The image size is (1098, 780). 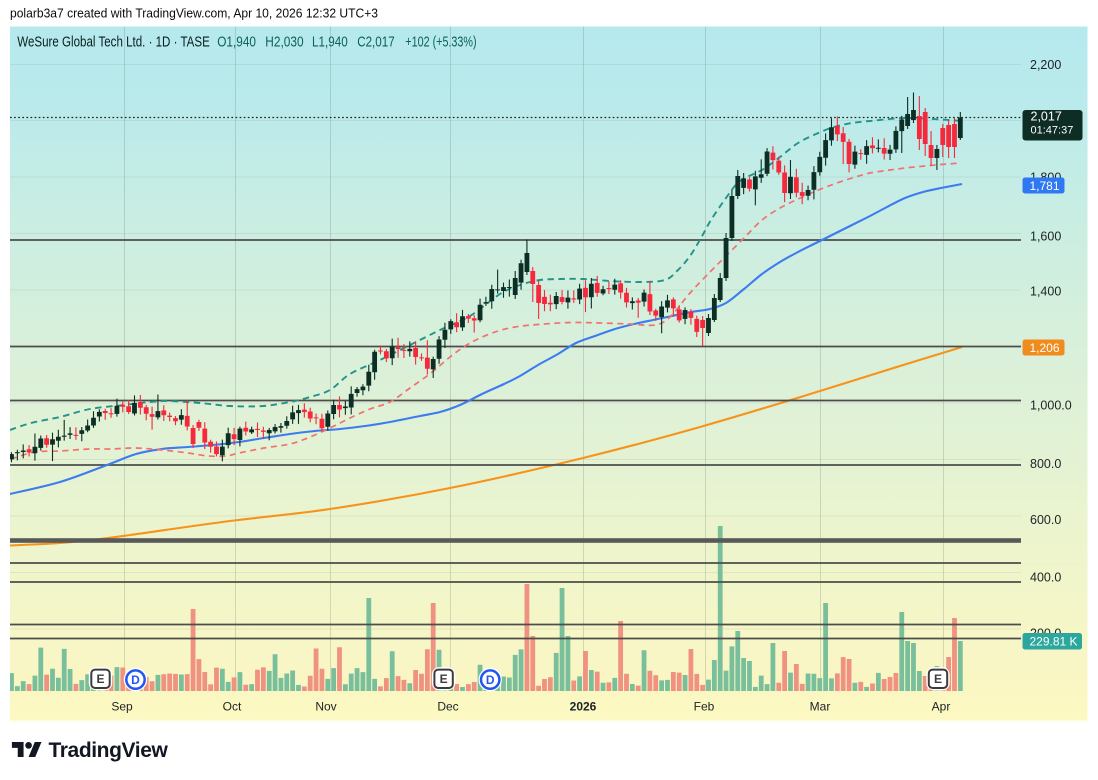 I want to click on svg-text: 400.0, so click(x=1045, y=577).